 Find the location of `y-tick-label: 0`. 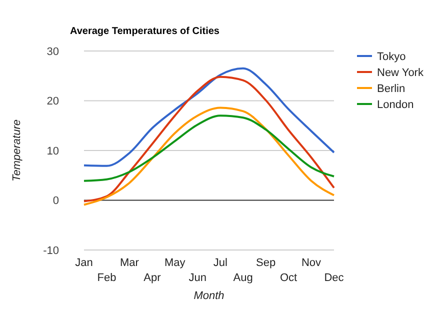

y-tick-label: 0 is located at coordinates (55, 201).